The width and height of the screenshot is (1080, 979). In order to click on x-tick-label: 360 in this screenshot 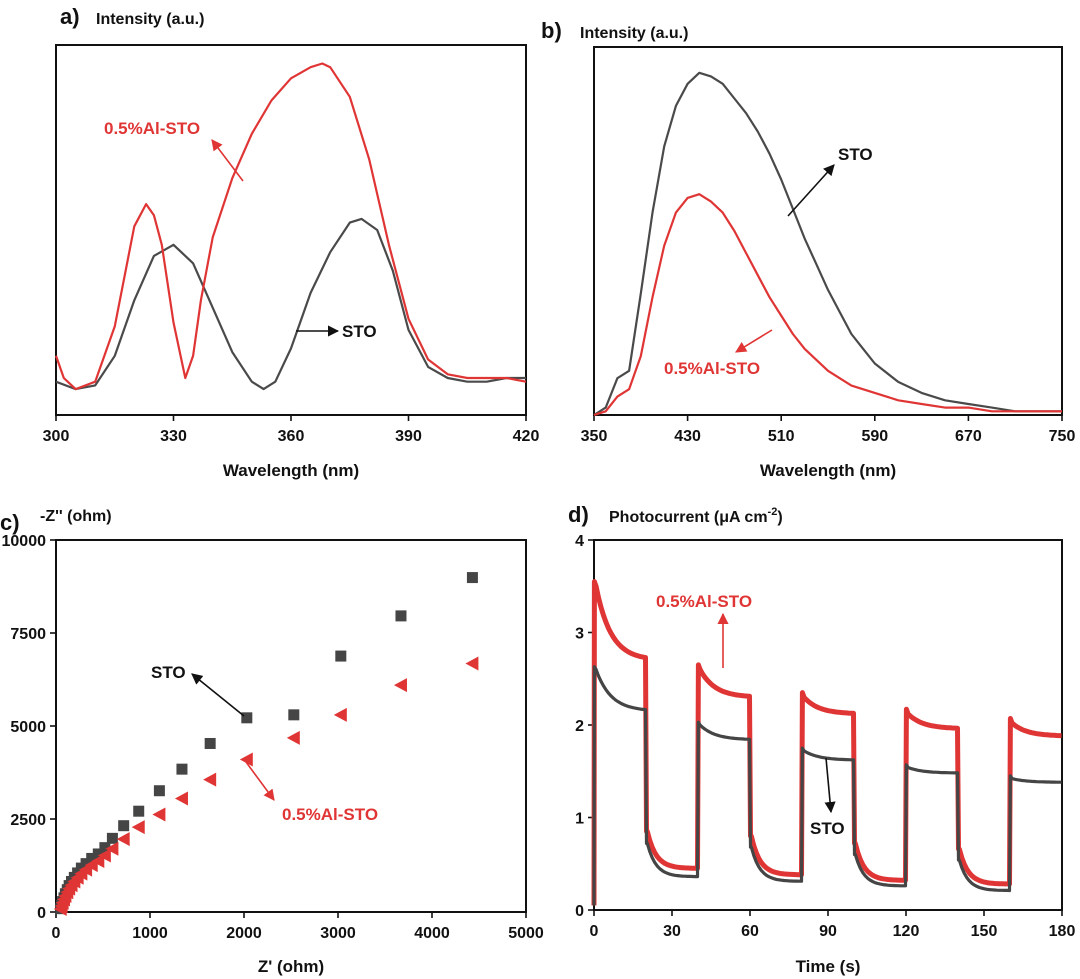, I will do `click(291, 436)`.